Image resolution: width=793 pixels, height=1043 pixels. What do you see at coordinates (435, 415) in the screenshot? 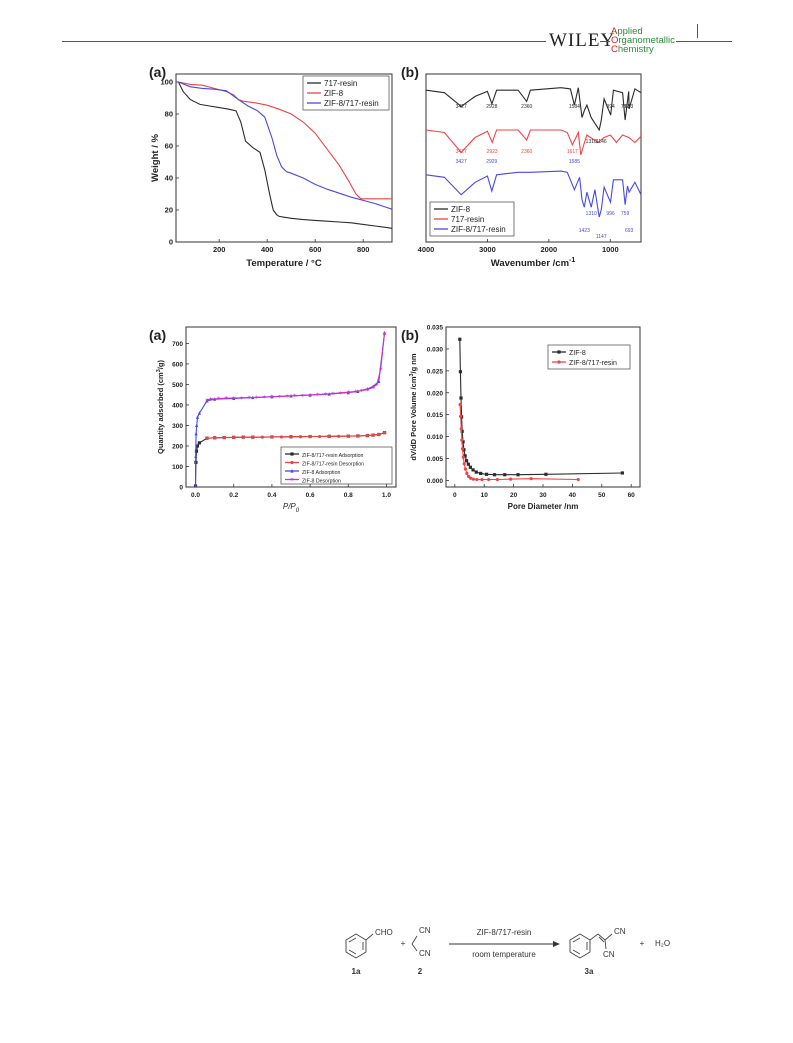
I see `y-tick-label: 0.015` at bounding box center [435, 415].